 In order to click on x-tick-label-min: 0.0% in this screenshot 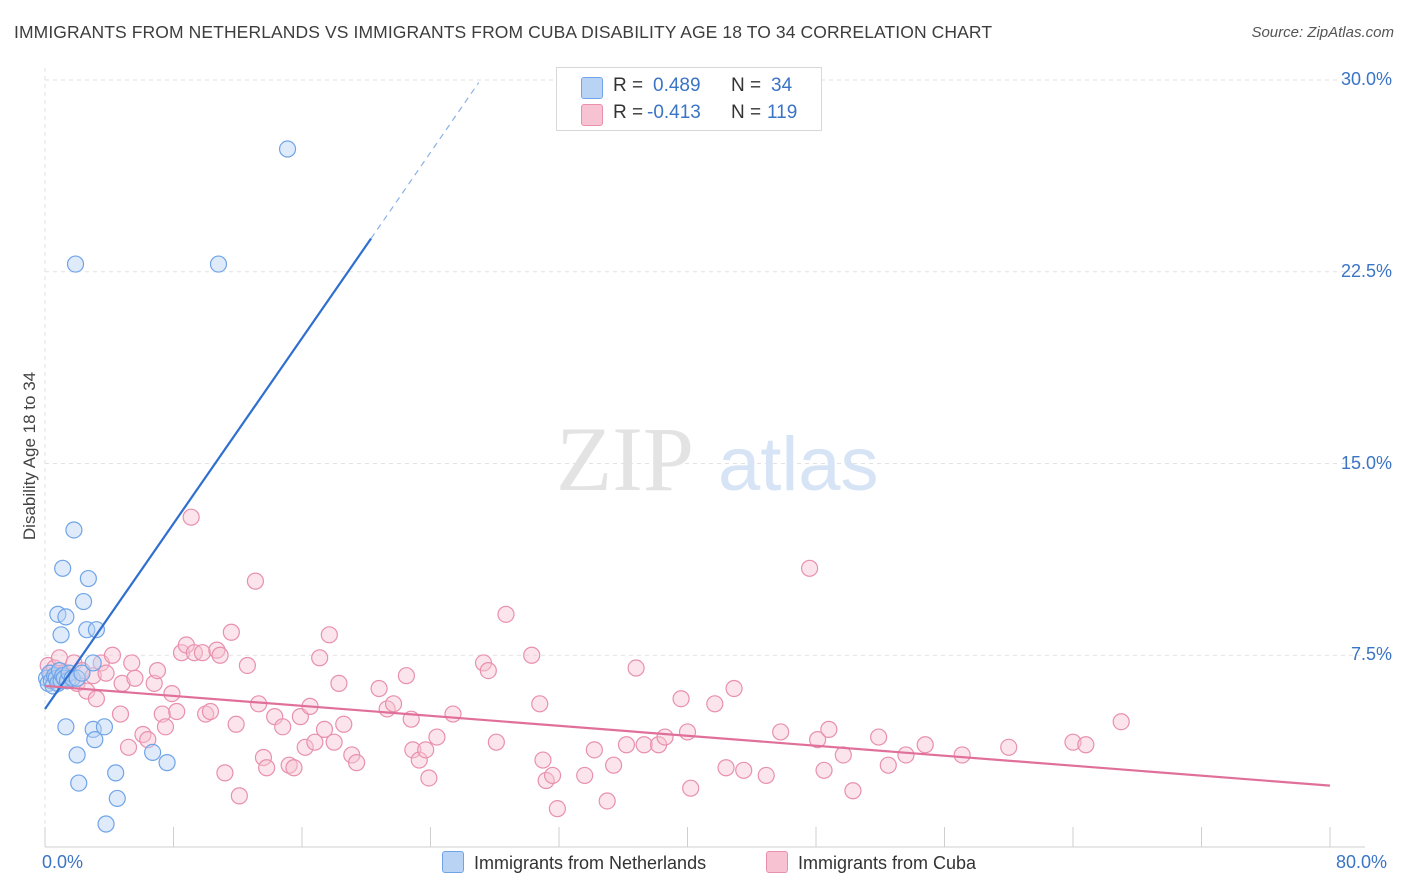, I will do `click(63, 862)`.